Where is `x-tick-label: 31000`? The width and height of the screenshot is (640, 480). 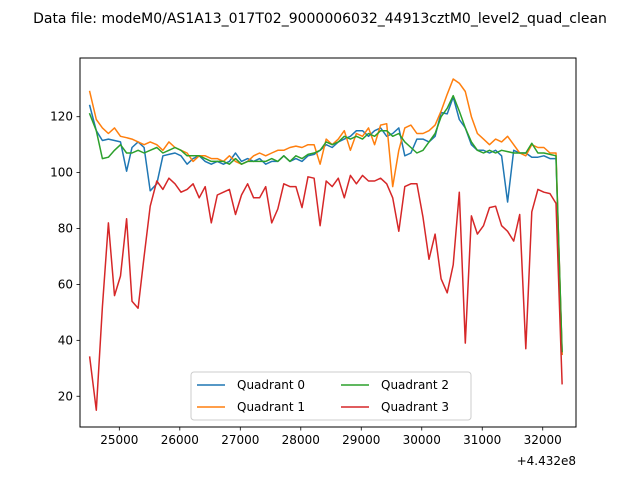
x-tick-label: 31000 is located at coordinates (482, 440).